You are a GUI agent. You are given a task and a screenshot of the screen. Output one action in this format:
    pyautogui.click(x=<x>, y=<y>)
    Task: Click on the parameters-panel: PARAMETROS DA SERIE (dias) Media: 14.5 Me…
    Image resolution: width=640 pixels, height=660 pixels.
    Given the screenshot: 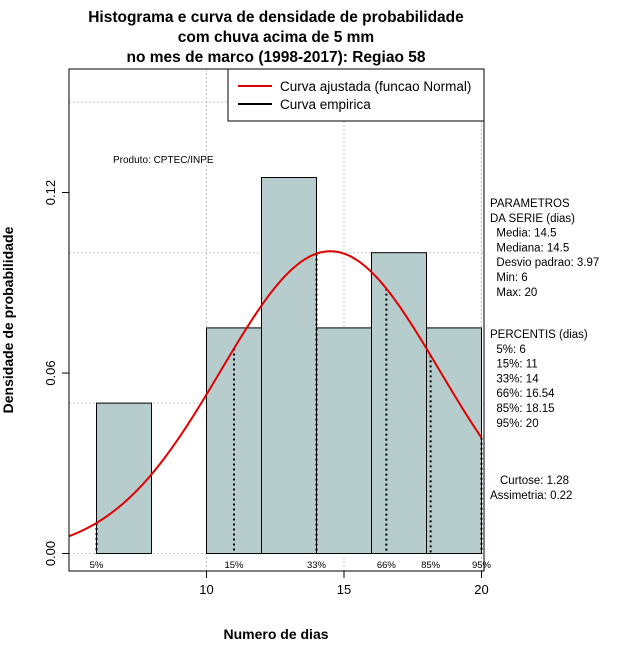 What is the action you would take?
    pyautogui.click(x=544, y=248)
    